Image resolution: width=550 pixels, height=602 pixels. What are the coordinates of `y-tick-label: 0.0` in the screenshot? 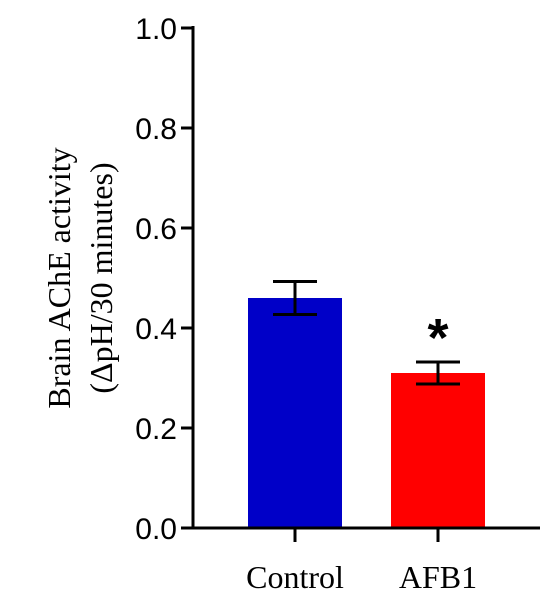 It's located at (156, 529).